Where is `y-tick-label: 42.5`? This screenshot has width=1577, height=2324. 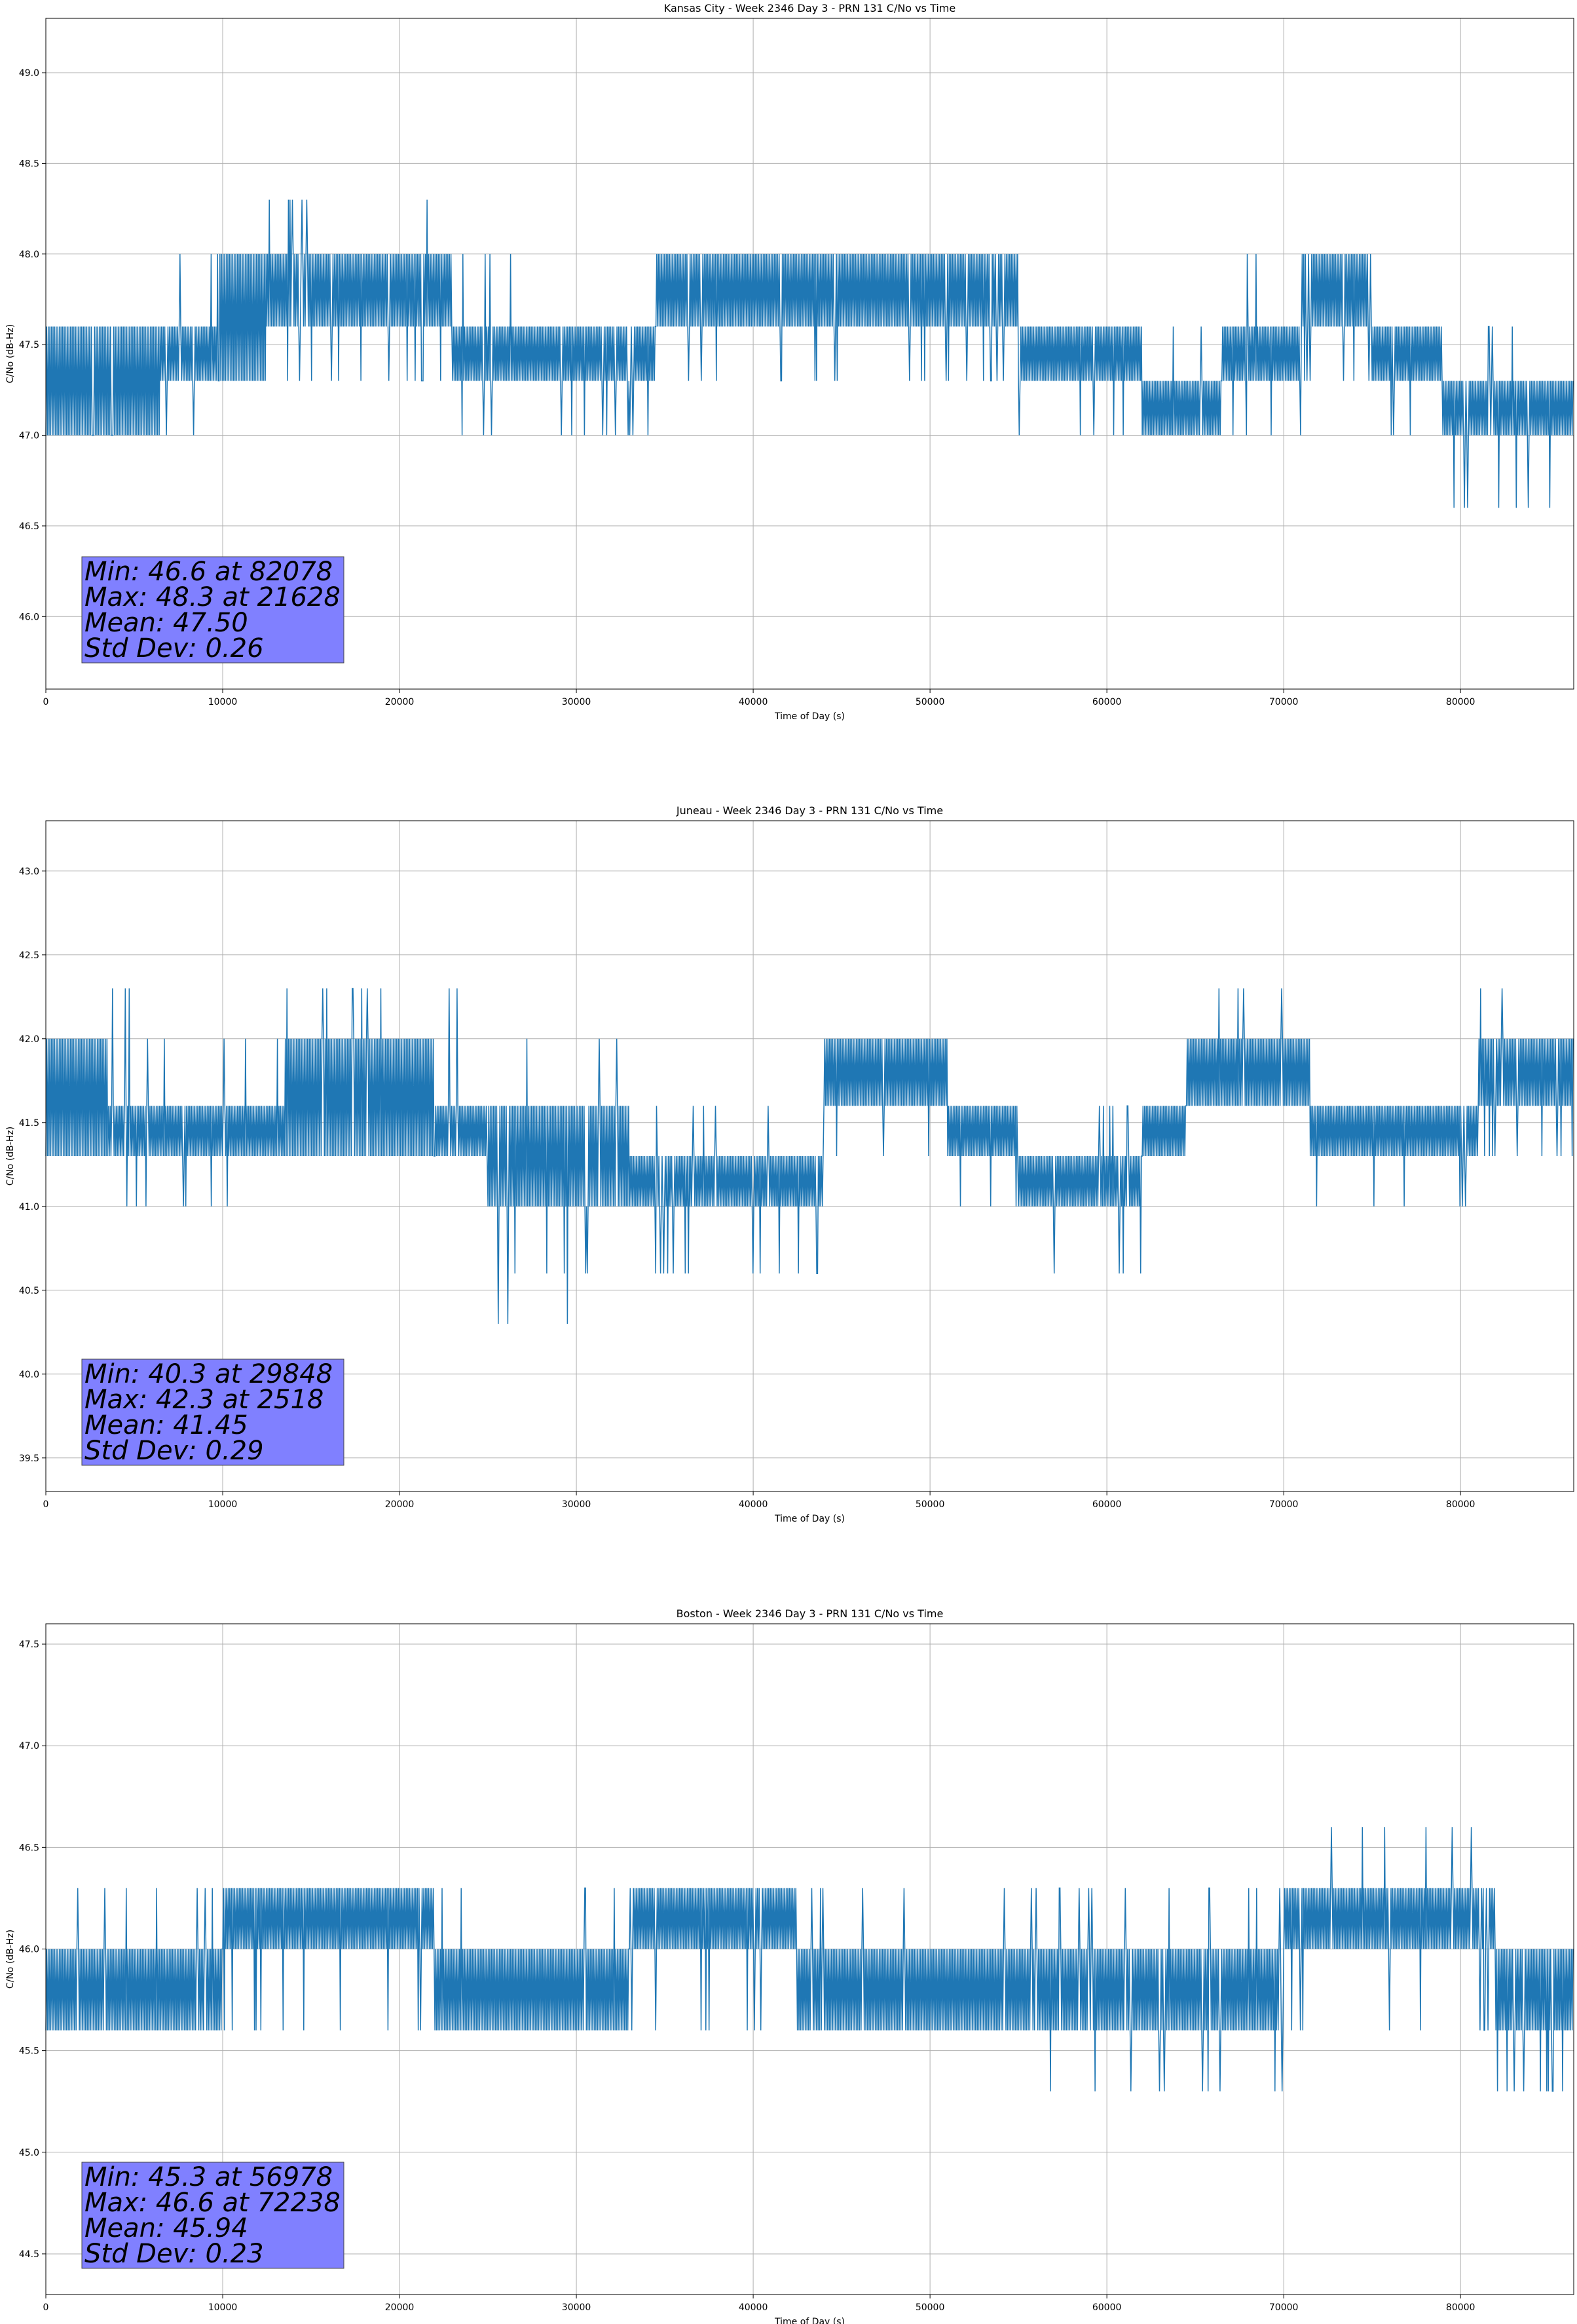 y-tick-label: 42.5 is located at coordinates (29, 955).